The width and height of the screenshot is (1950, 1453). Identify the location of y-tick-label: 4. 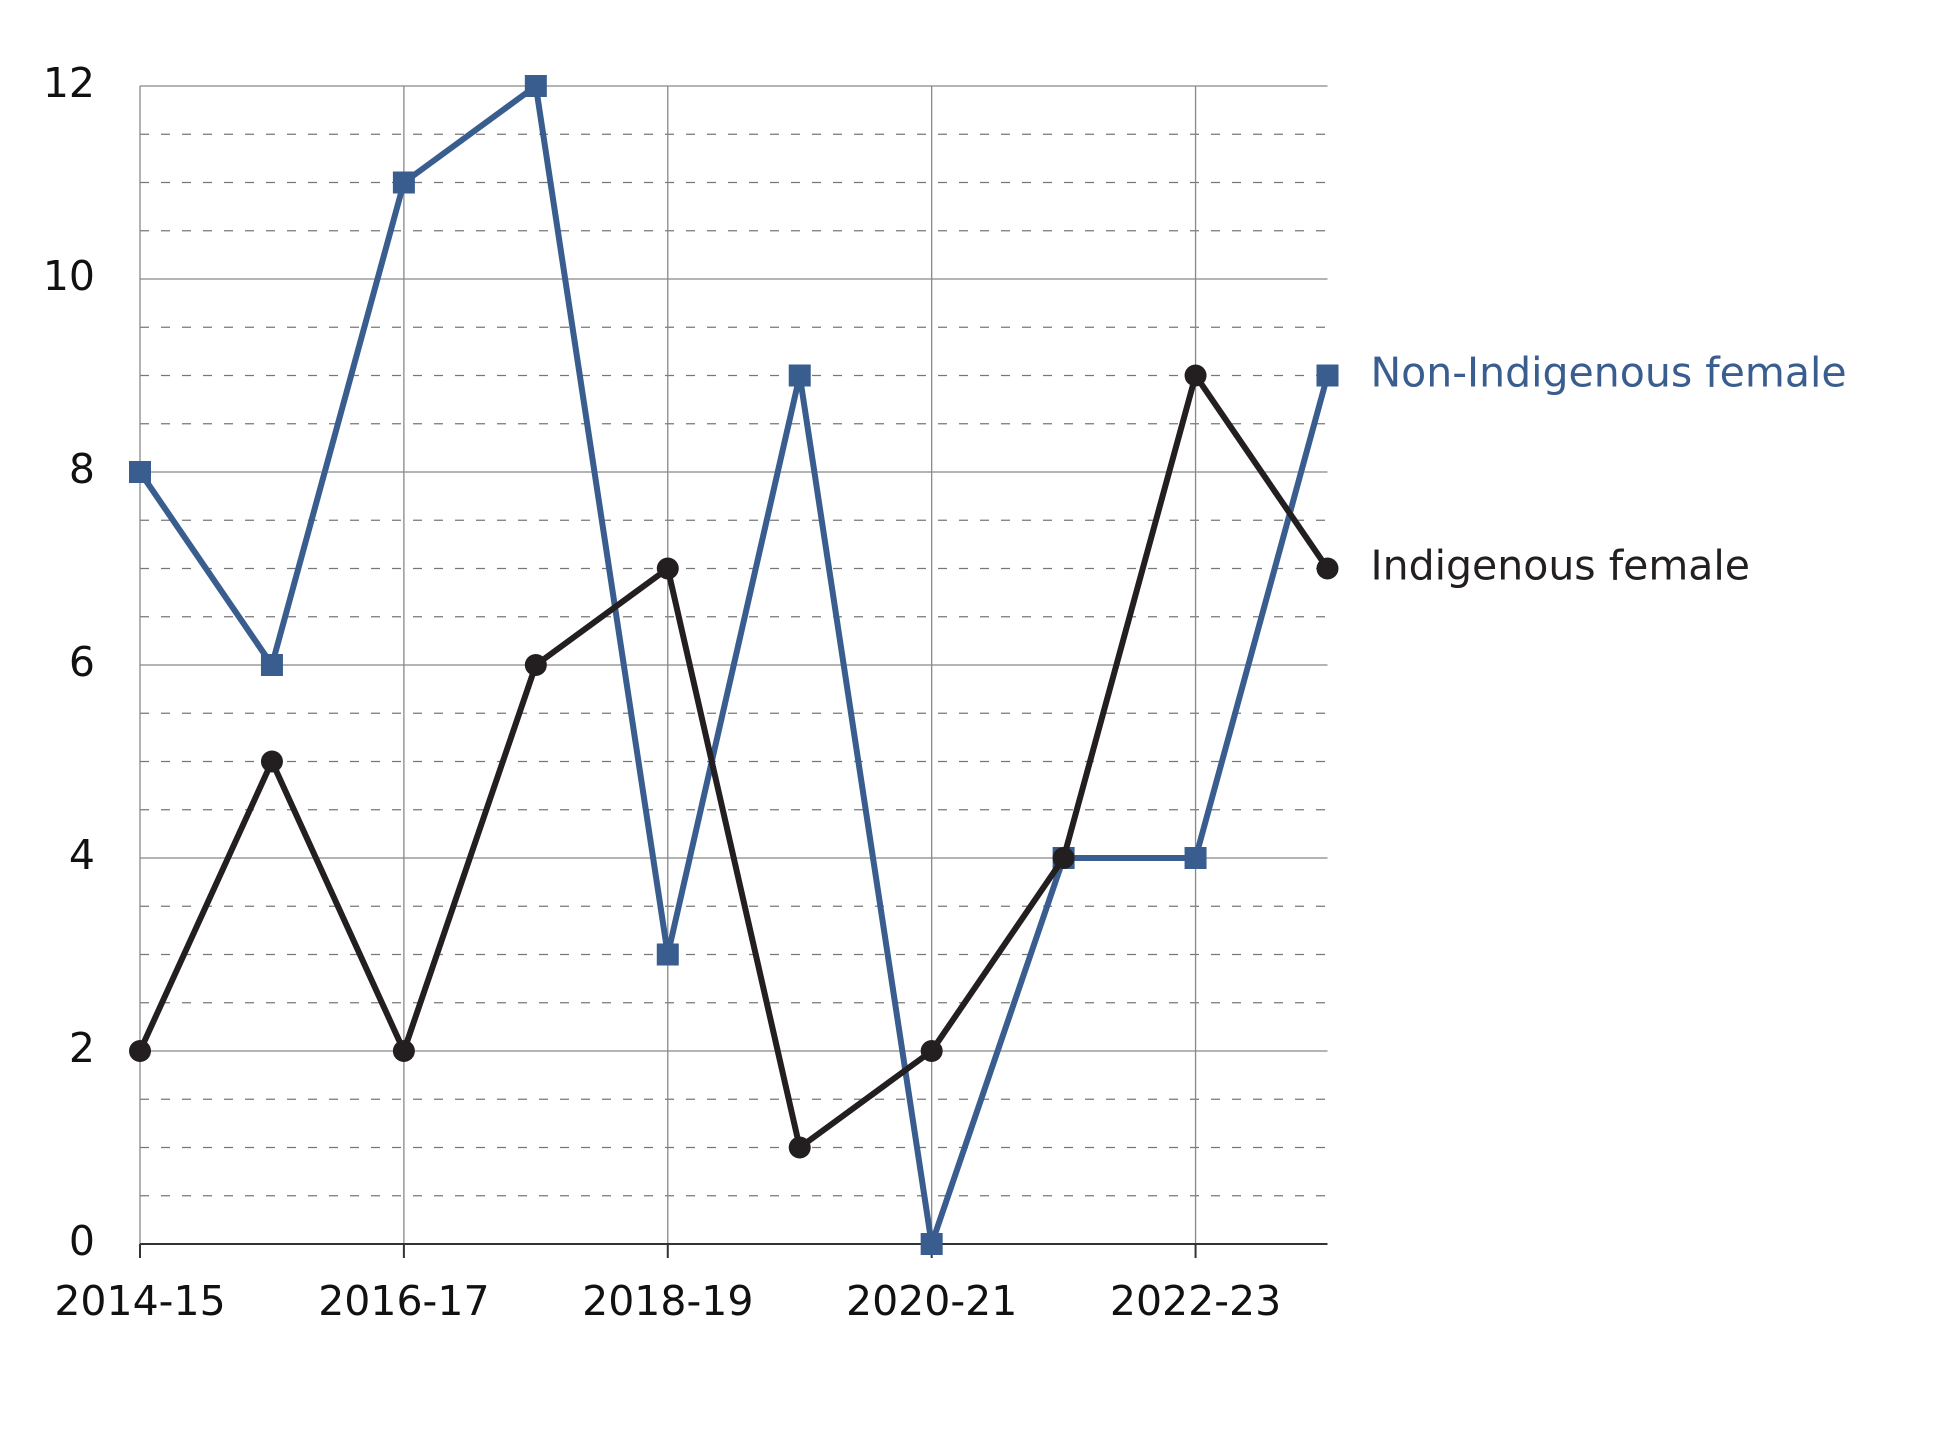
(82, 855).